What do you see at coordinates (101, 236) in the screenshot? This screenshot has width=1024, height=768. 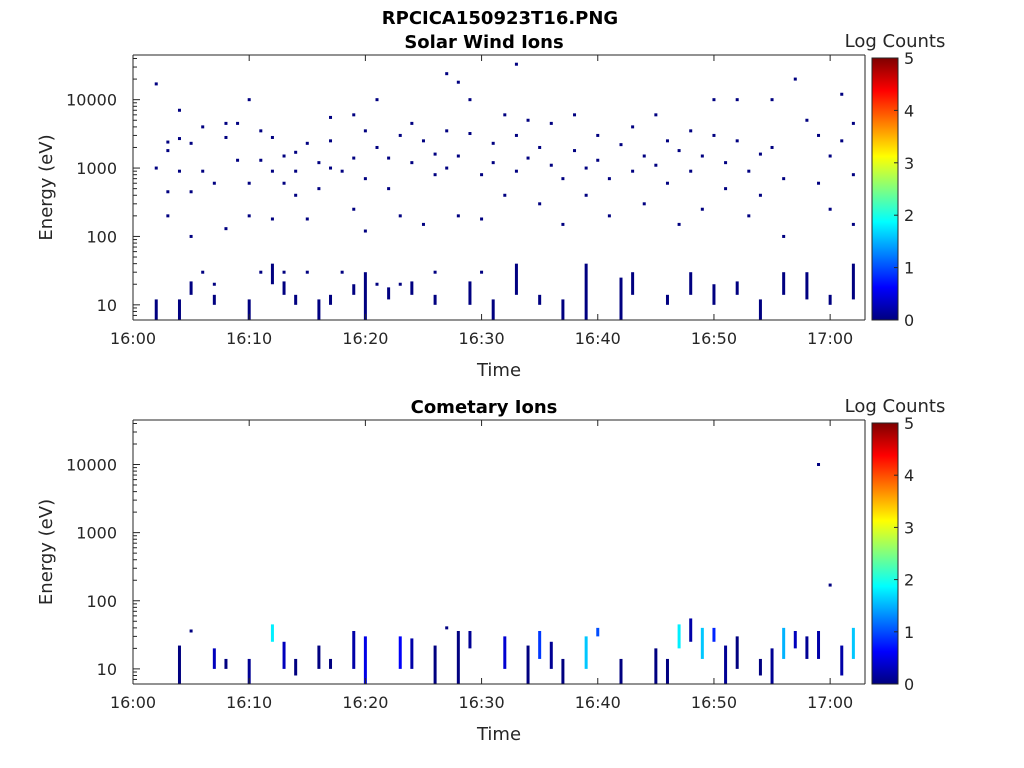 I see `y-tick-label: 100` at bounding box center [101, 236].